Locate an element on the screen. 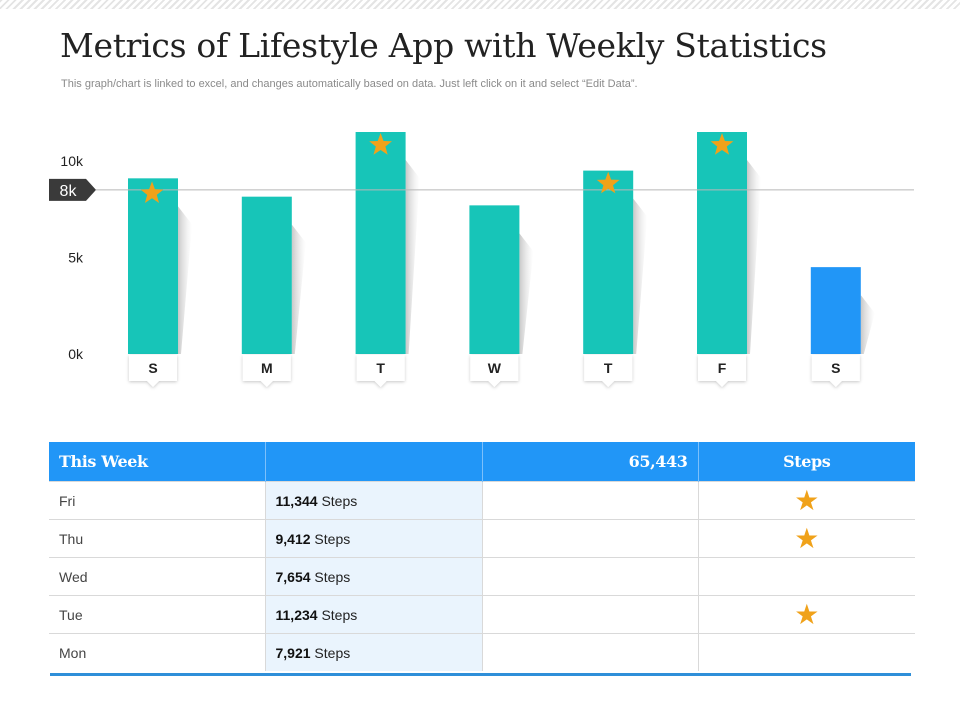  category-label: W is located at coordinates (495, 368).